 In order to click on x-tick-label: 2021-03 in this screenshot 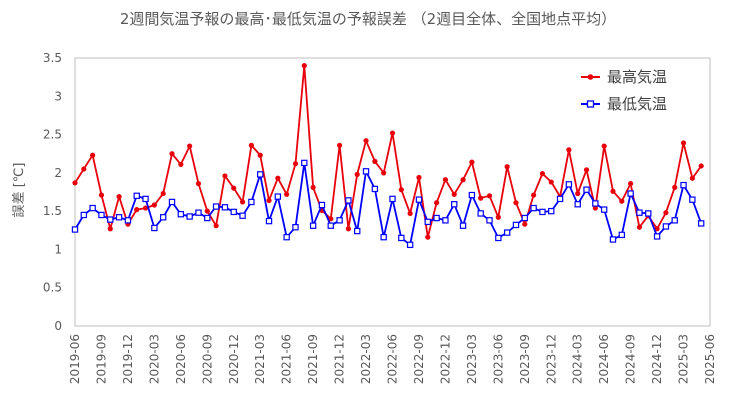, I will do `click(260, 359)`.